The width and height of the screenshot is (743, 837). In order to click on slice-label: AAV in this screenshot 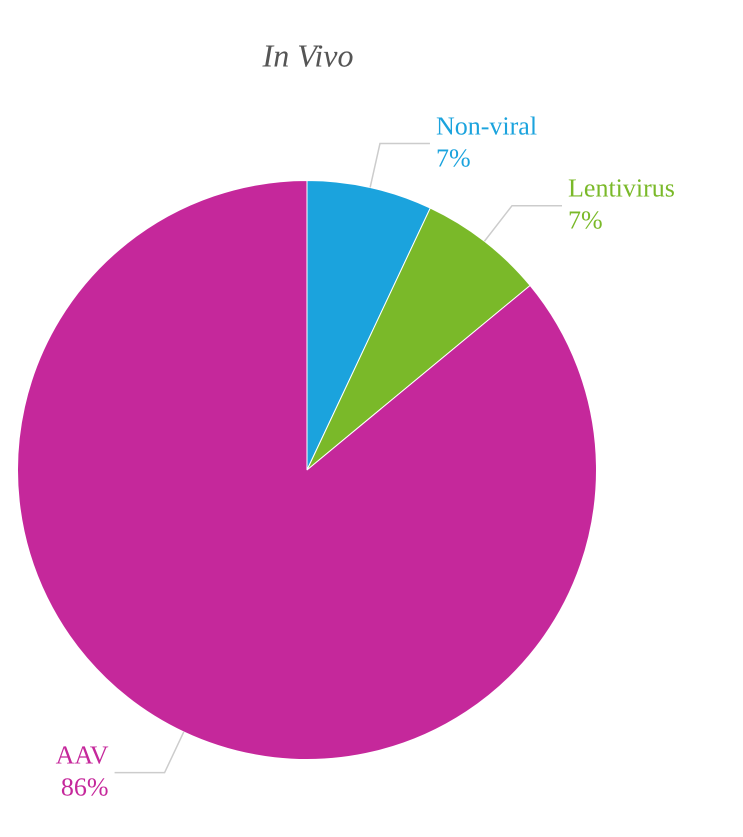, I will do `click(82, 755)`.